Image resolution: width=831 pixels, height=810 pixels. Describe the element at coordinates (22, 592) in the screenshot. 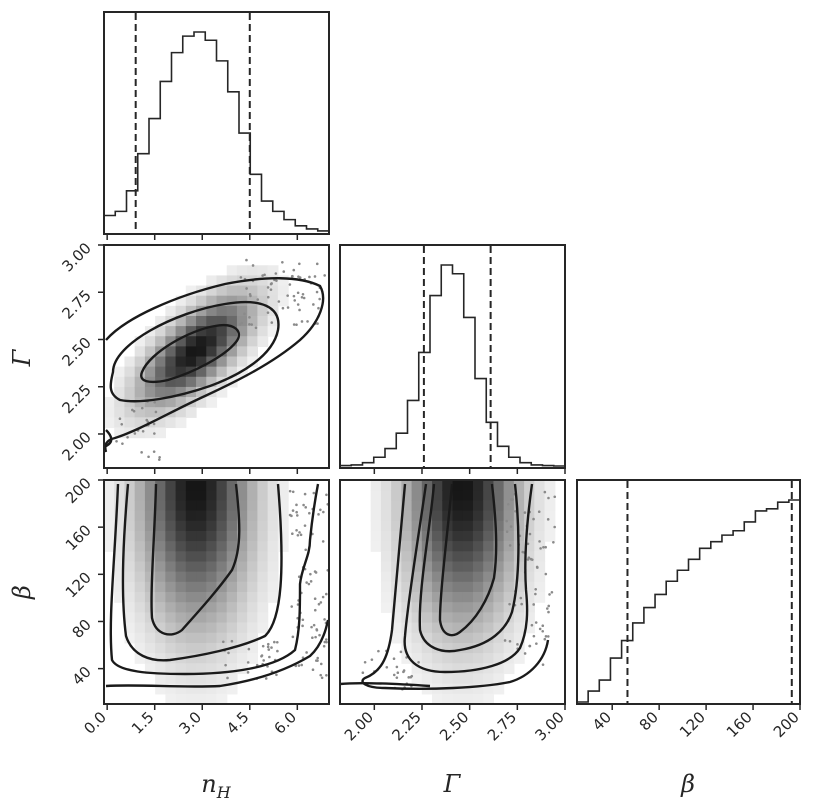

I see `y-axis-label-beta: β` at that location.